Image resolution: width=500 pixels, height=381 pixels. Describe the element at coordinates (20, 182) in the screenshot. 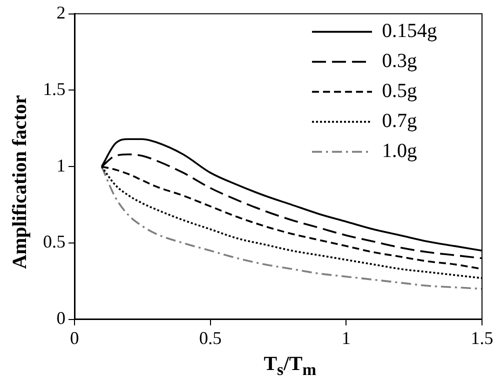

I see `y-axis-title: Amplification factor` at that location.